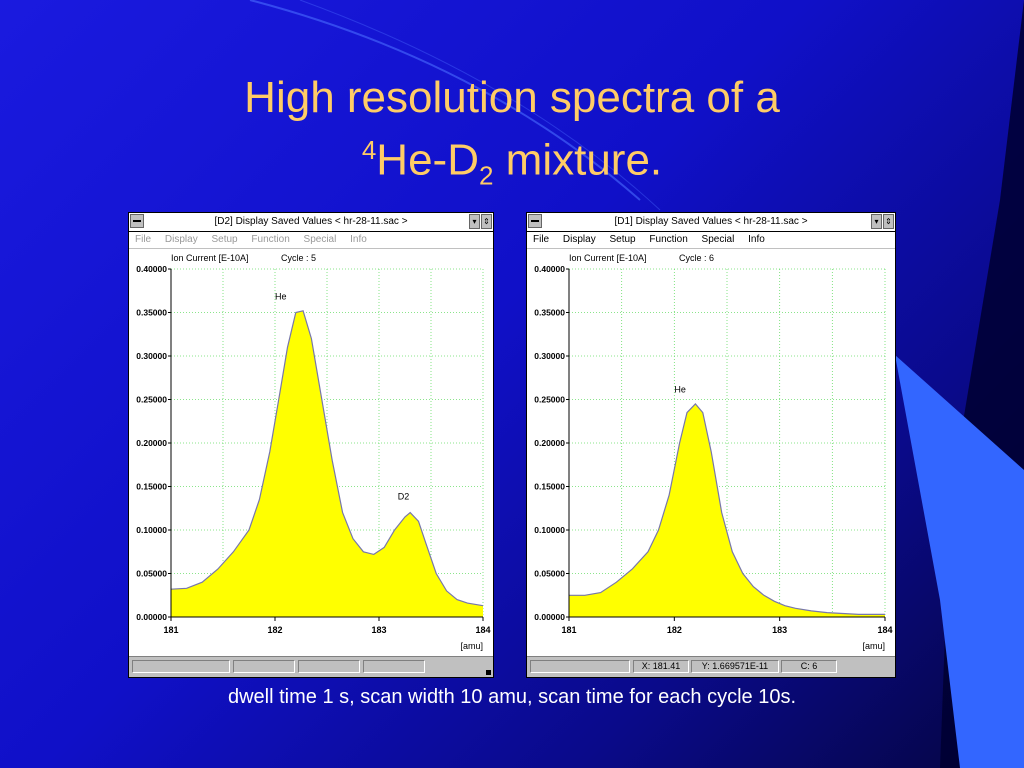 Image resolution: width=1024 pixels, height=768 pixels. I want to click on cycle-label: Cycle : 6, so click(696, 258).